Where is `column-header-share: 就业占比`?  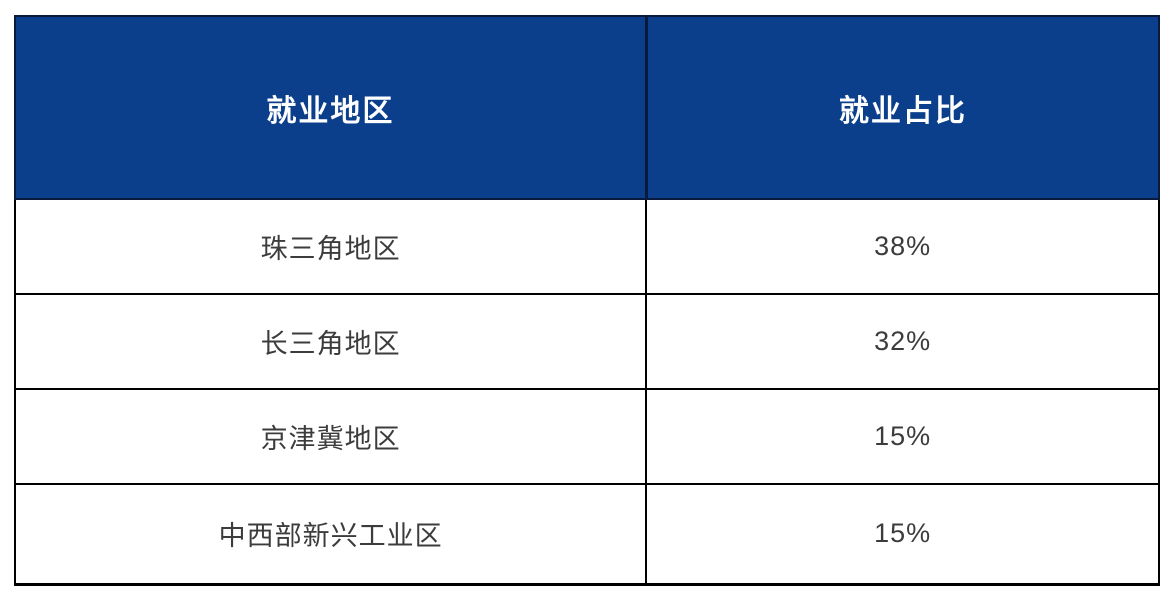
column-header-share: 就业占比 is located at coordinates (903, 107).